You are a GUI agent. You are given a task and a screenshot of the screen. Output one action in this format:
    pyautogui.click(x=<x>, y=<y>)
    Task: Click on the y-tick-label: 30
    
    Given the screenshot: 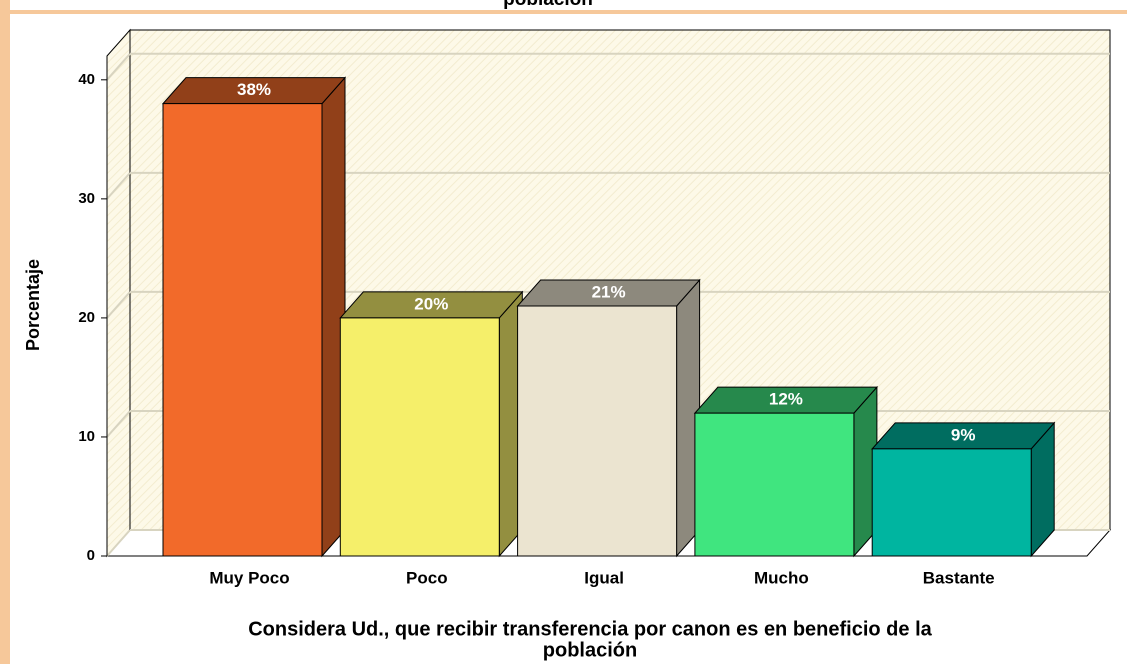 What is the action you would take?
    pyautogui.click(x=86, y=198)
    